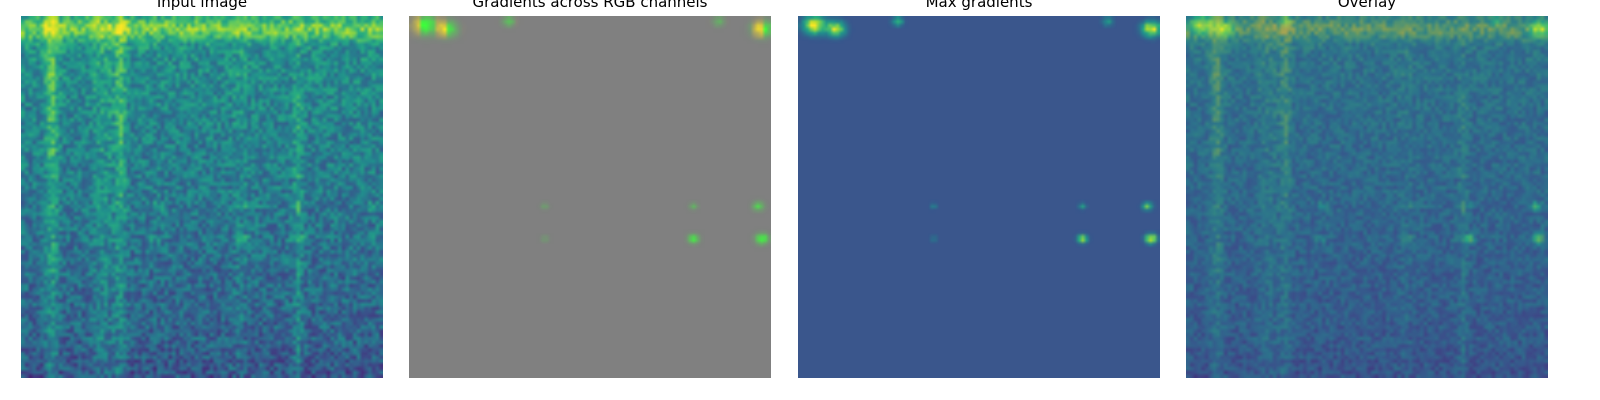  I want to click on overlay-title: Overlay, so click(1367, 5).